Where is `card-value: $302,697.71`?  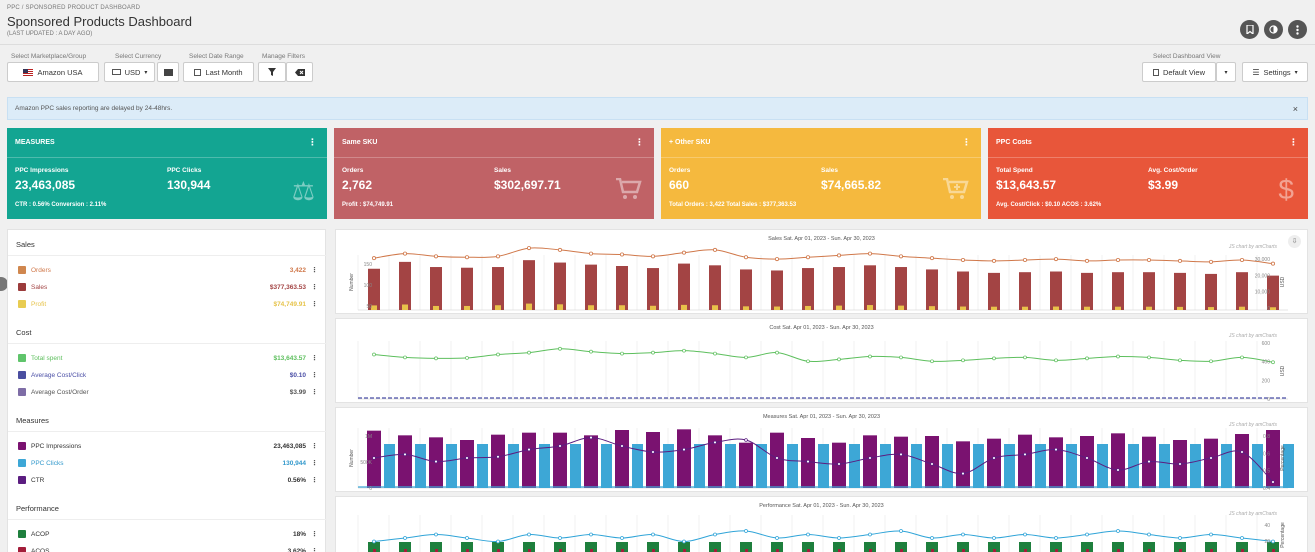 card-value: $302,697.71 is located at coordinates (527, 185).